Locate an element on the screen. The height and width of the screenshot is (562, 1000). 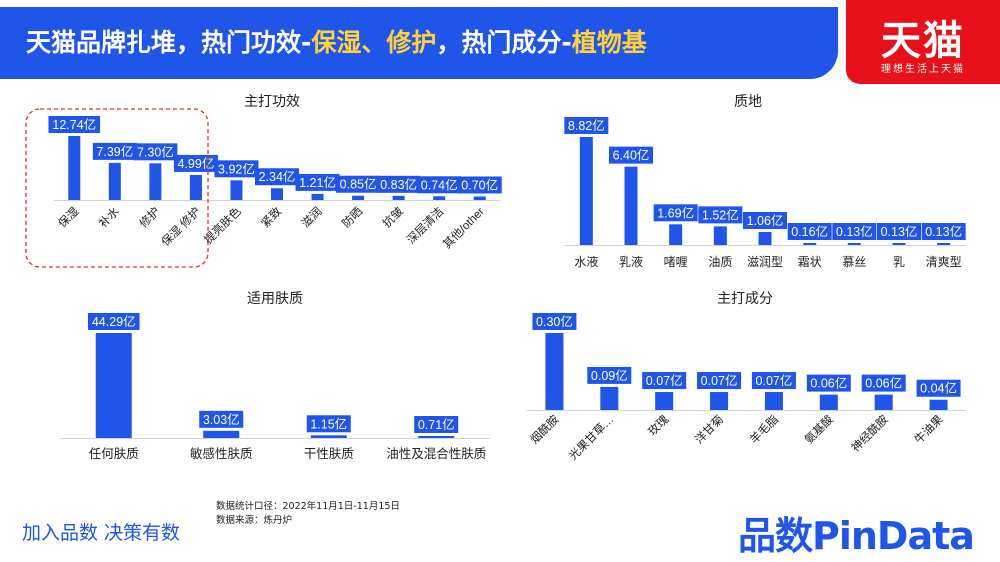
category-label: 啫喱 is located at coordinates (676, 262).